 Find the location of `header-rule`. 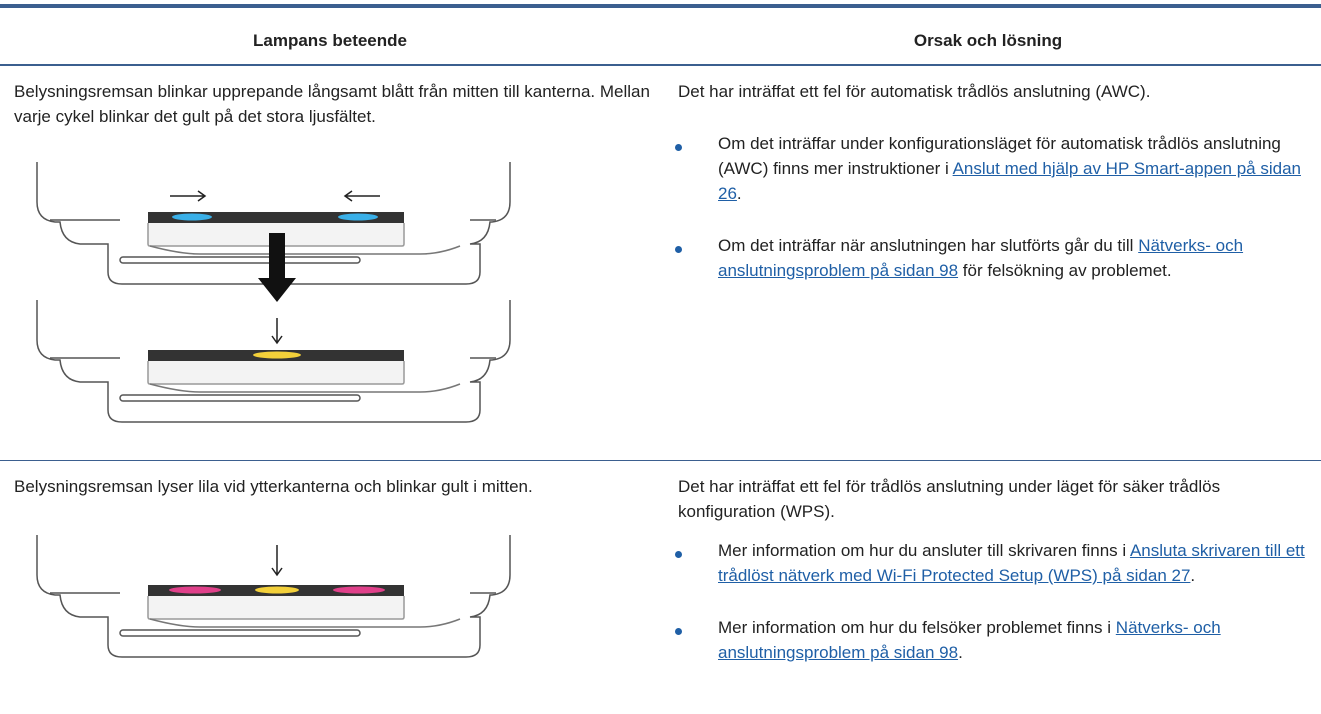

header-rule is located at coordinates (660, 65).